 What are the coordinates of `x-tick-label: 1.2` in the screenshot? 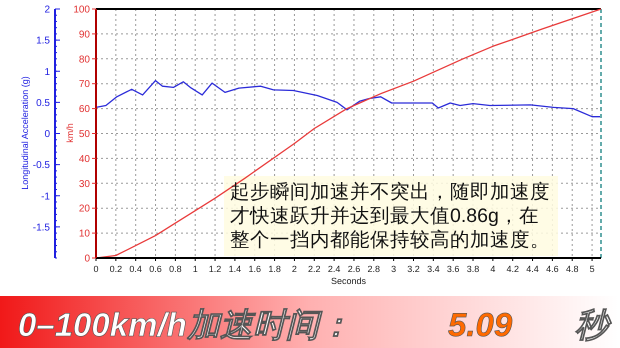 It's located at (215, 269).